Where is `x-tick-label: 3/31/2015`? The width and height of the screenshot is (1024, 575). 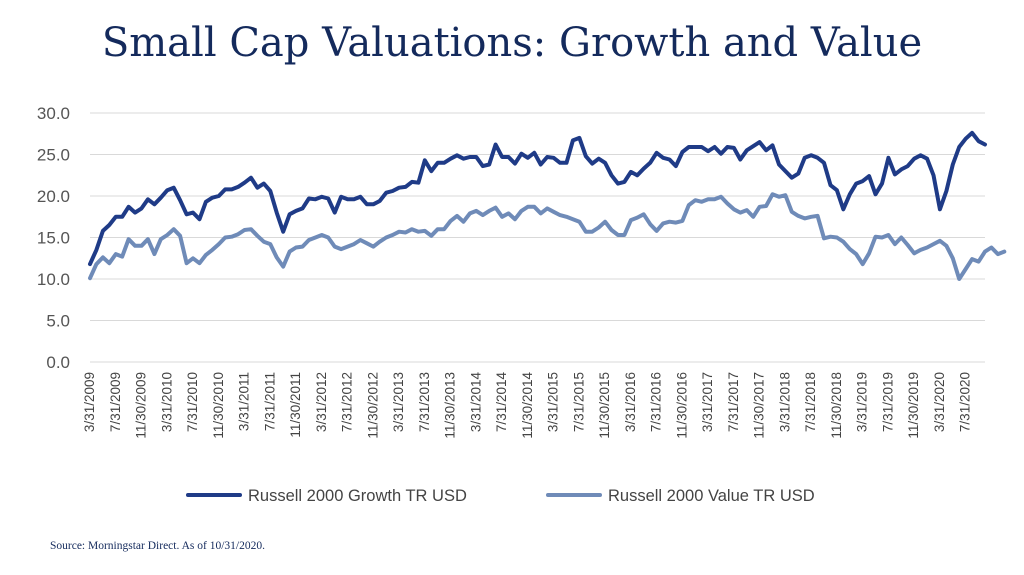
x-tick-label: 3/31/2015 is located at coordinates (553, 402).